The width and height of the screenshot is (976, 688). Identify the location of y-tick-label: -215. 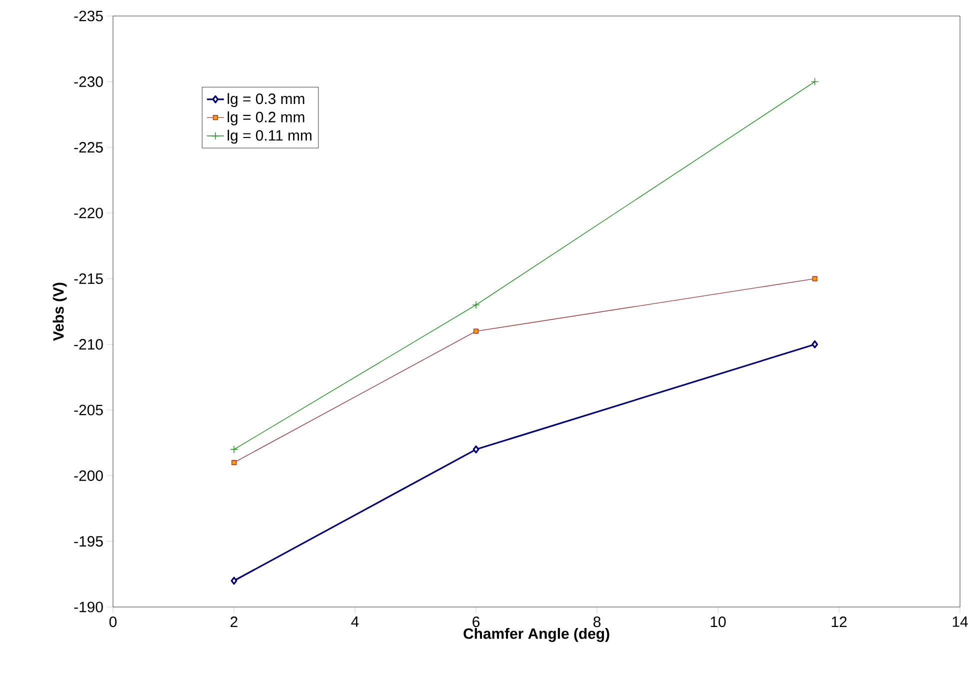
(88, 278).